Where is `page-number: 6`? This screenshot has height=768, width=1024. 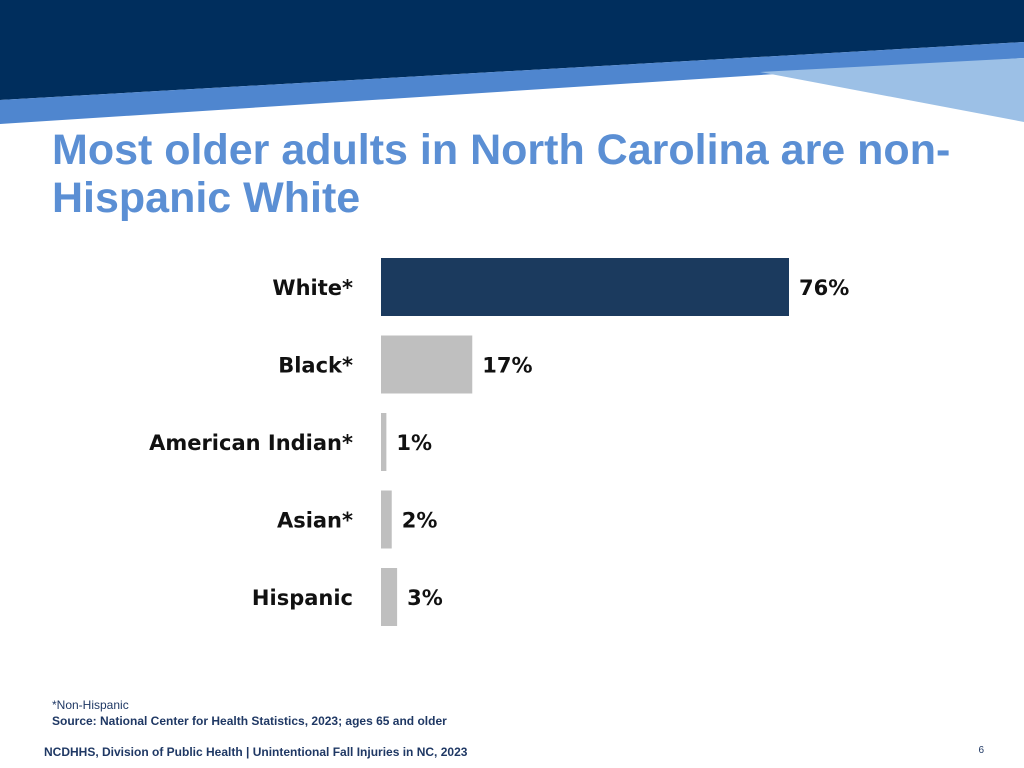 page-number: 6 is located at coordinates (981, 750).